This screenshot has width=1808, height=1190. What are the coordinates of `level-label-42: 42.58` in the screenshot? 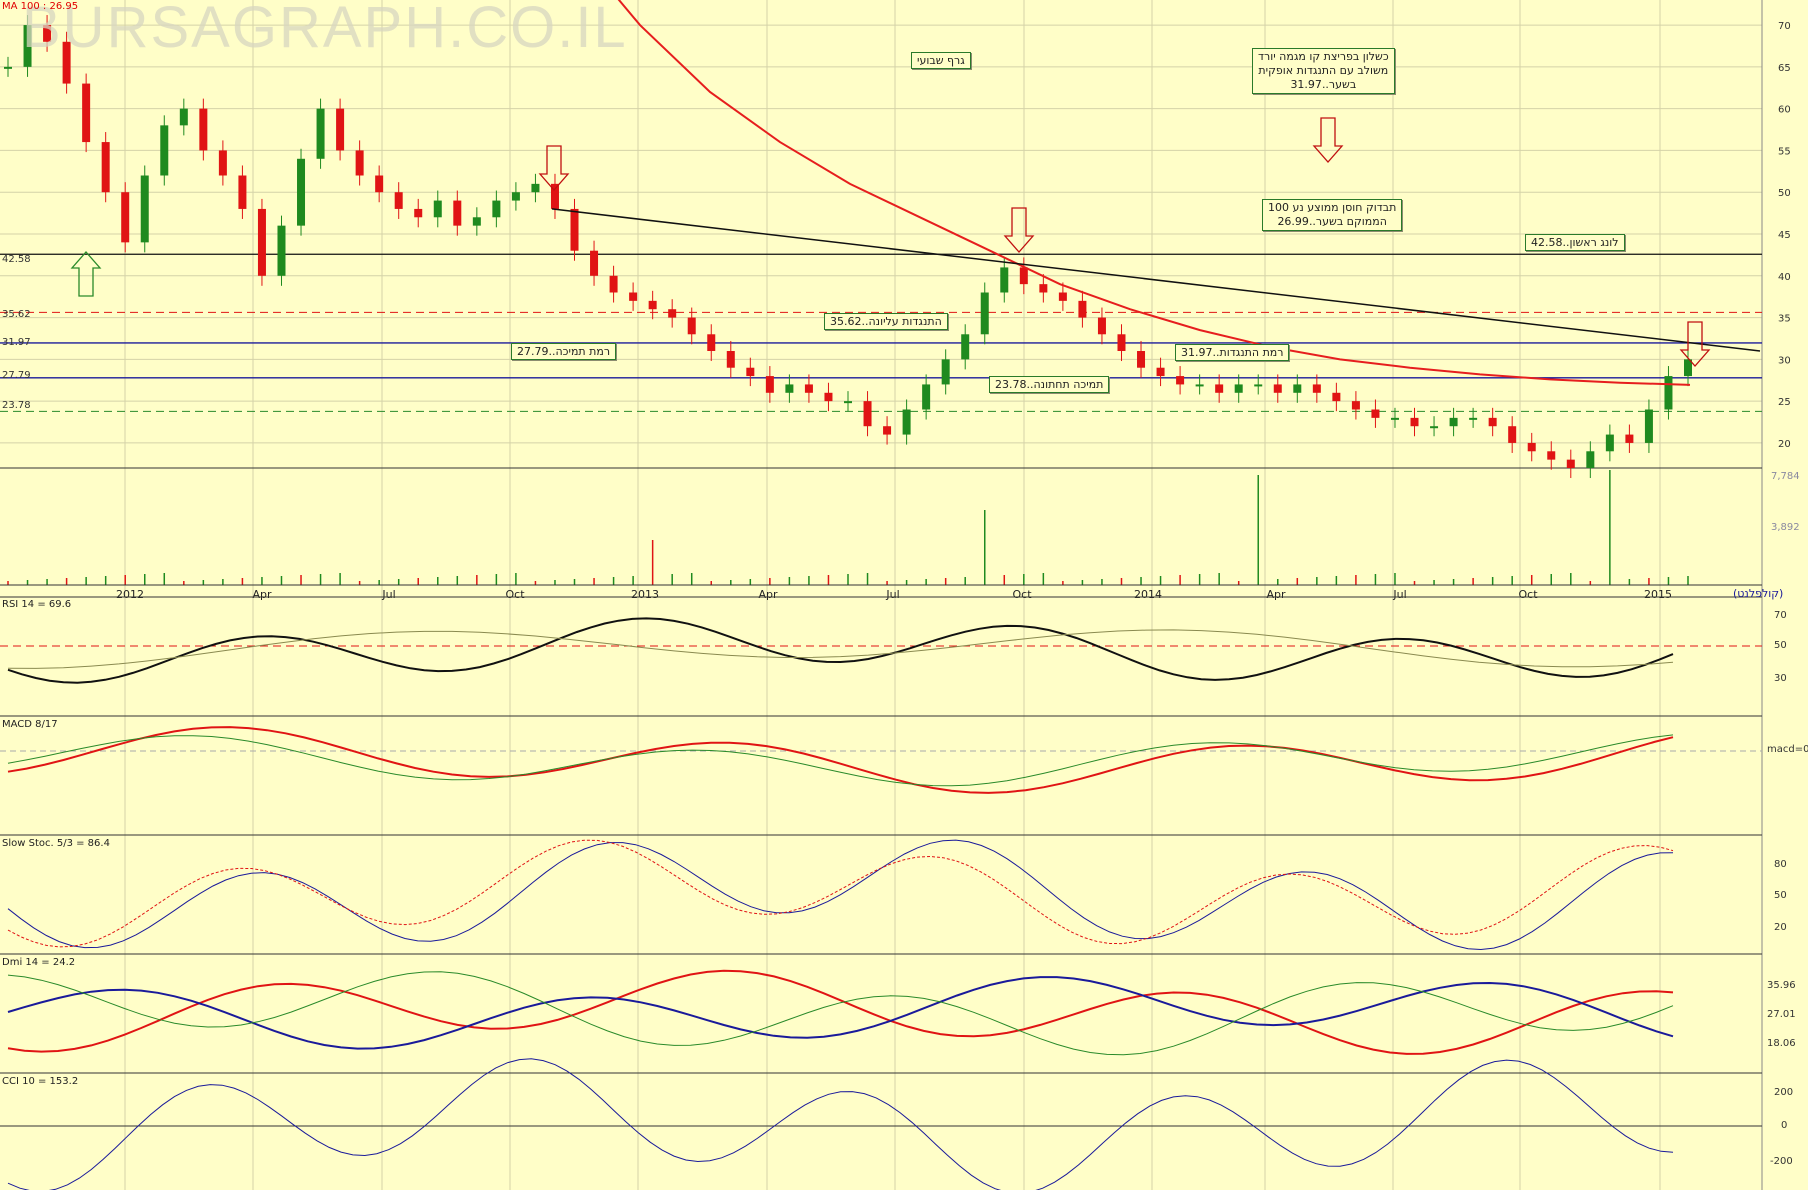 It's located at (16, 259).